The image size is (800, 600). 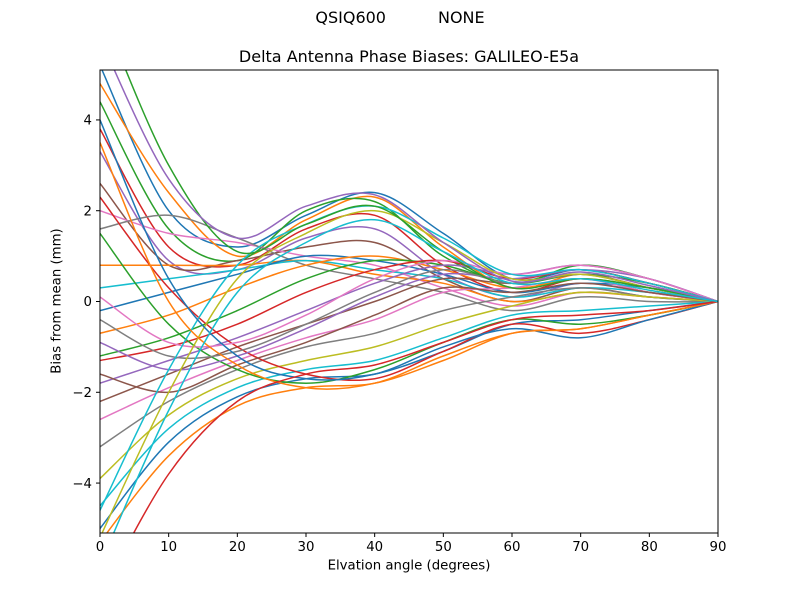 I want to click on x-tick-label: 60, so click(x=512, y=547).